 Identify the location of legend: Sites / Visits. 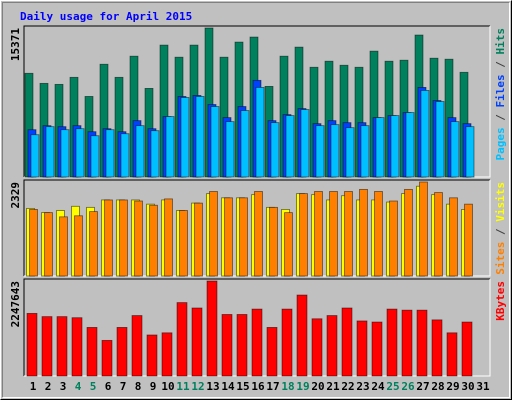
(500, 228).